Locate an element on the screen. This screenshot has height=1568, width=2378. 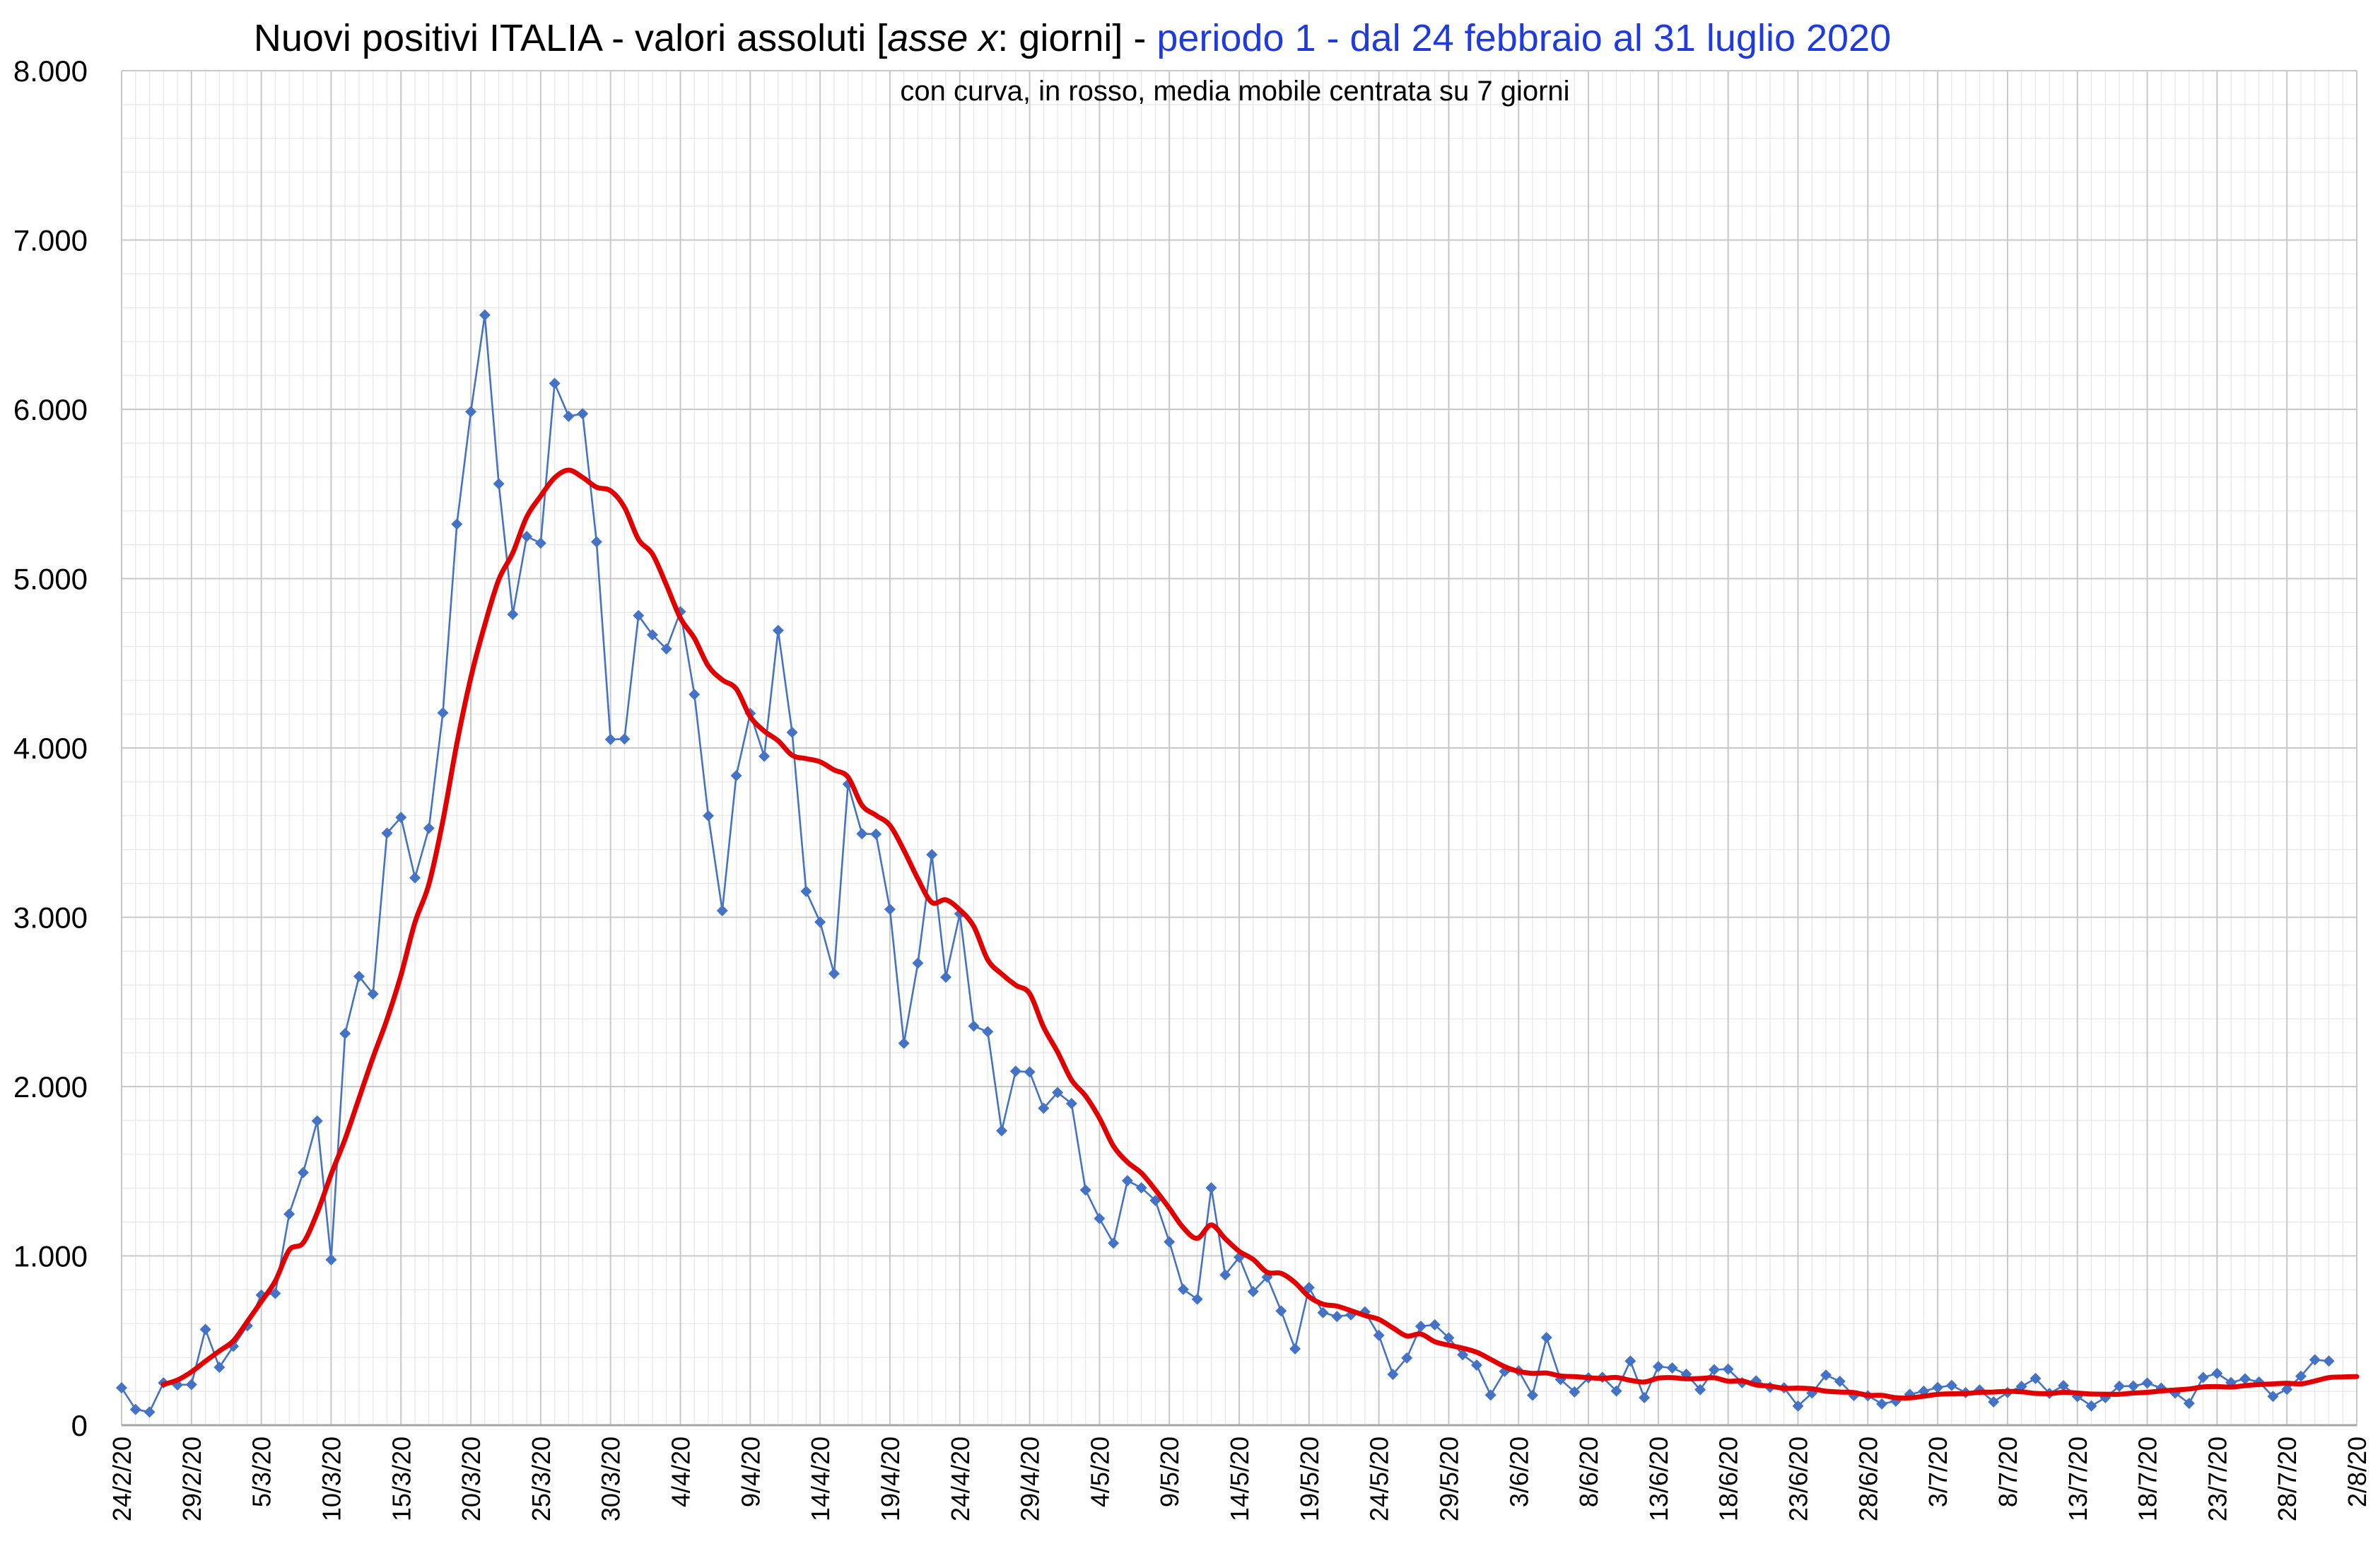
x-tick-label: 10/3/20 is located at coordinates (331, 1479).